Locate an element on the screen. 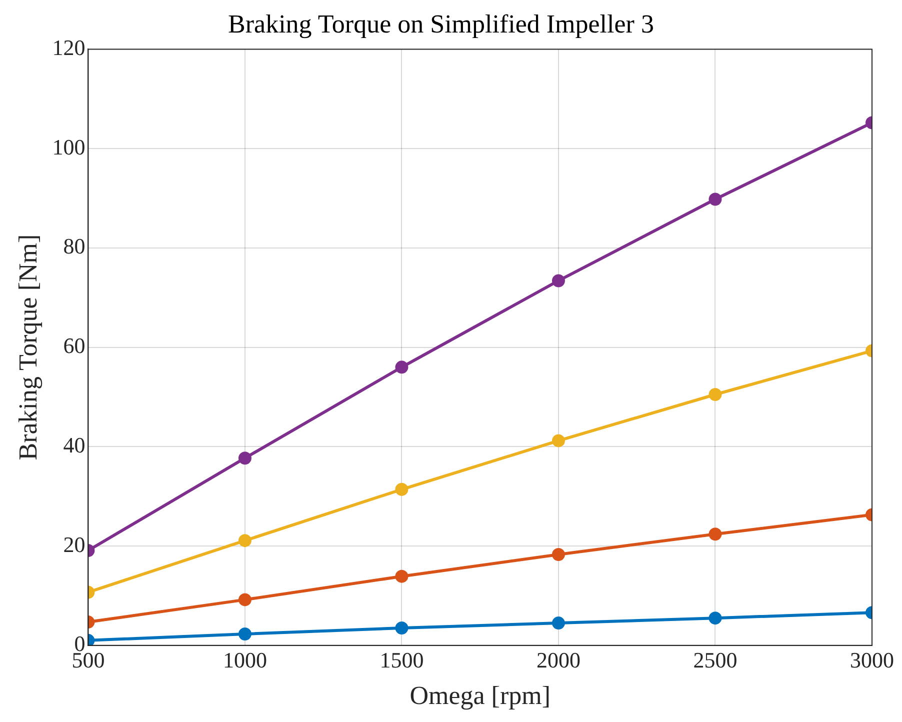 The image size is (902, 722). y-tick-label: 120 is located at coordinates (69, 47).